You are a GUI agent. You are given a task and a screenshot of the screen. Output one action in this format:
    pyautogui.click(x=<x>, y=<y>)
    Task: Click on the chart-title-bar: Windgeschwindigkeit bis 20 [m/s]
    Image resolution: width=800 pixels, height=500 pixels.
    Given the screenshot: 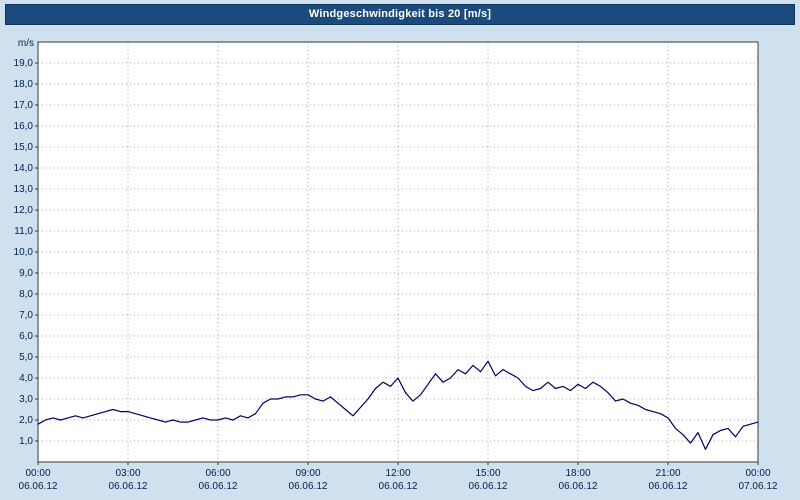 What is the action you would take?
    pyautogui.click(x=400, y=14)
    